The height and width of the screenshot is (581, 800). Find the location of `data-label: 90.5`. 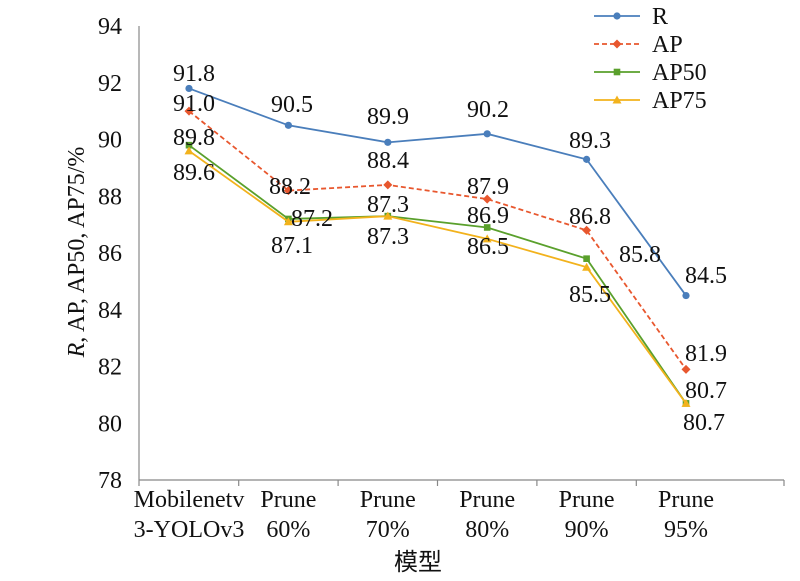

data-label: 90.5 is located at coordinates (292, 105).